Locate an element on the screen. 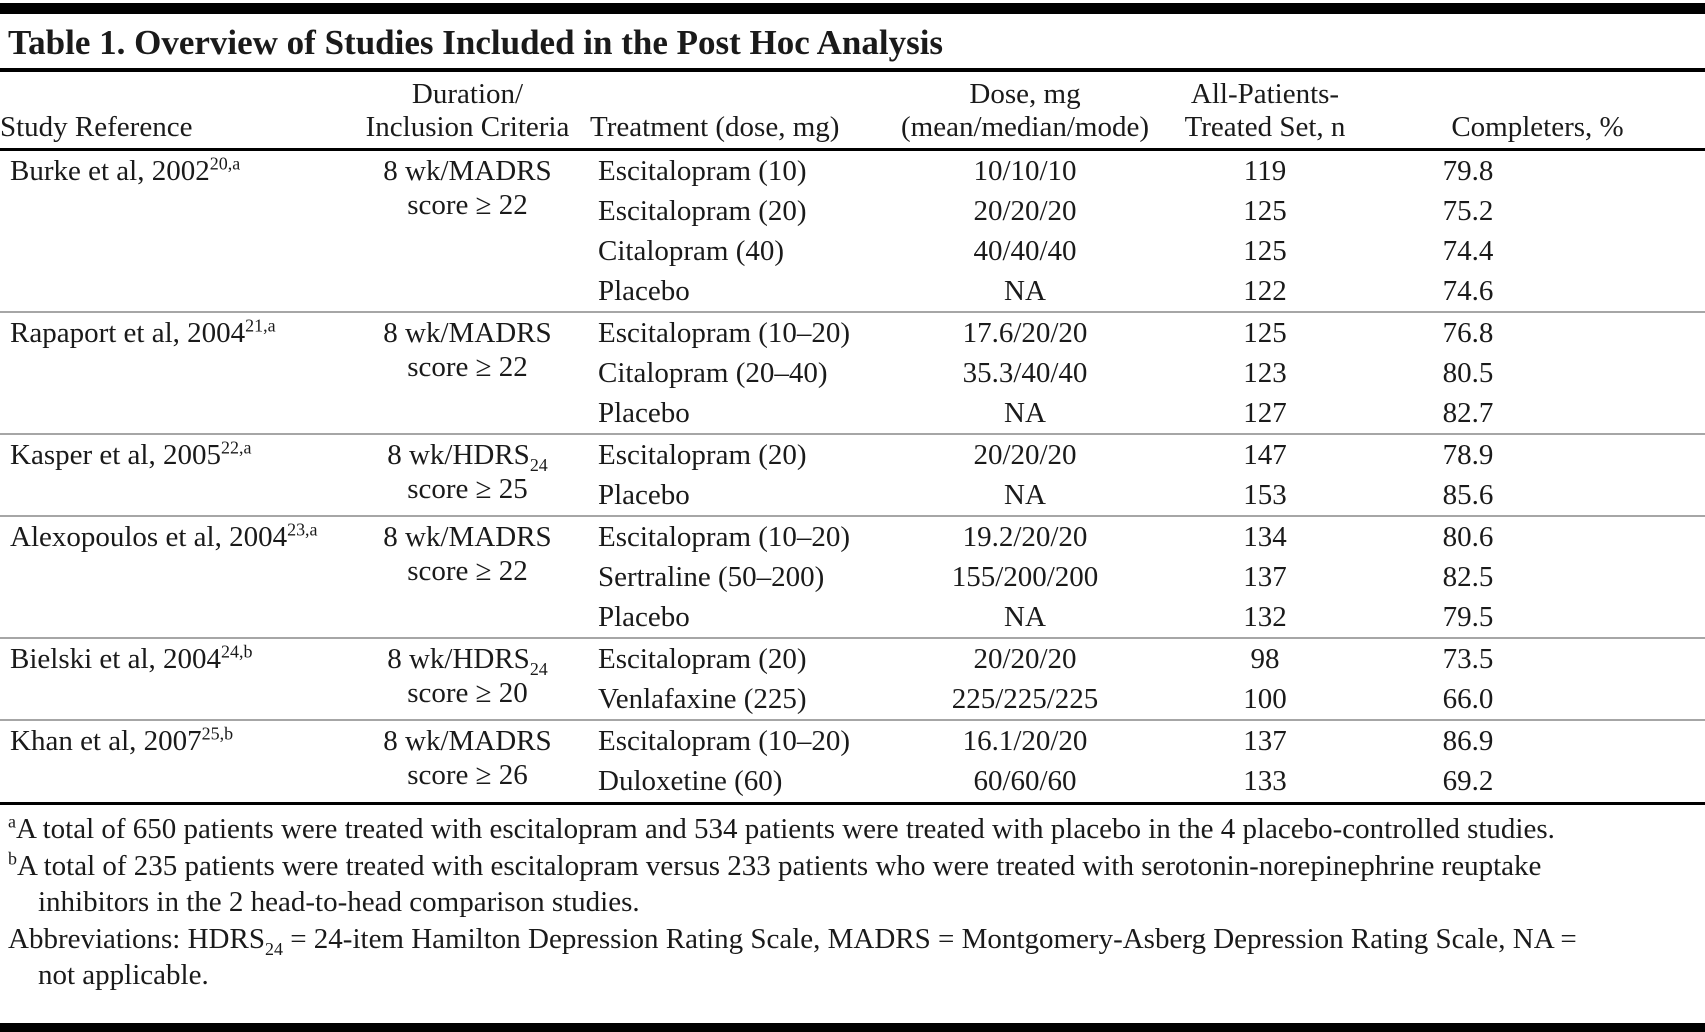 The height and width of the screenshot is (1032, 1705). header-dose-line2: (mean/median/mode) is located at coordinates (1024, 127).